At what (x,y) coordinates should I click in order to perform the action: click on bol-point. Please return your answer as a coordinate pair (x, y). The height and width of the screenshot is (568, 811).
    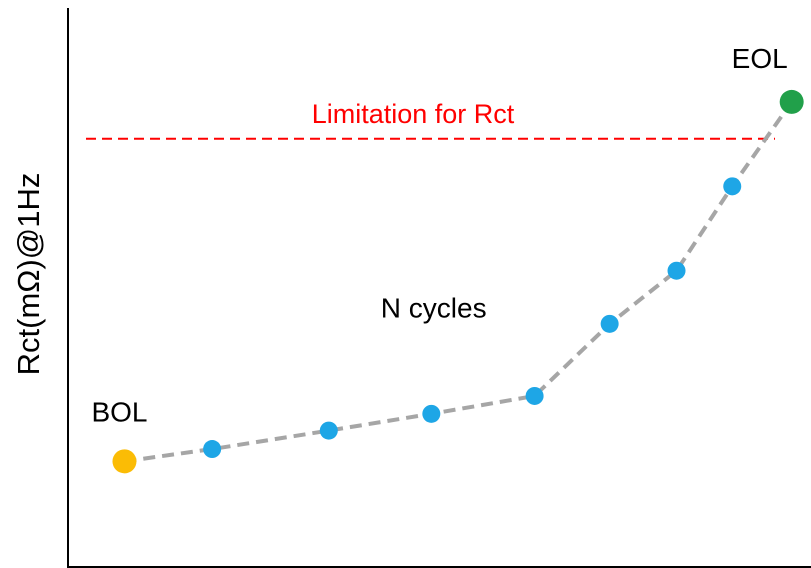
    Looking at the image, I should click on (124, 461).